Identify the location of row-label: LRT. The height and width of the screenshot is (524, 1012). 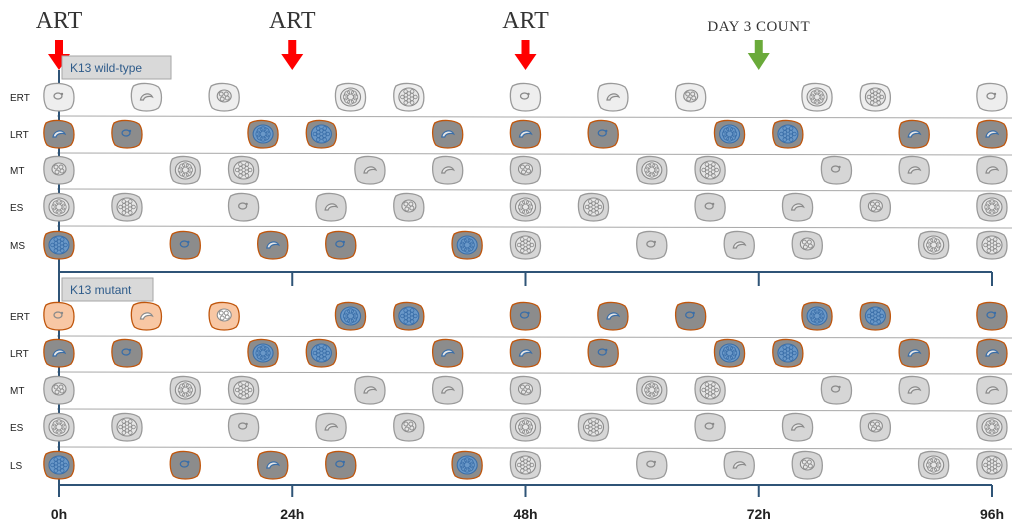
(19, 354).